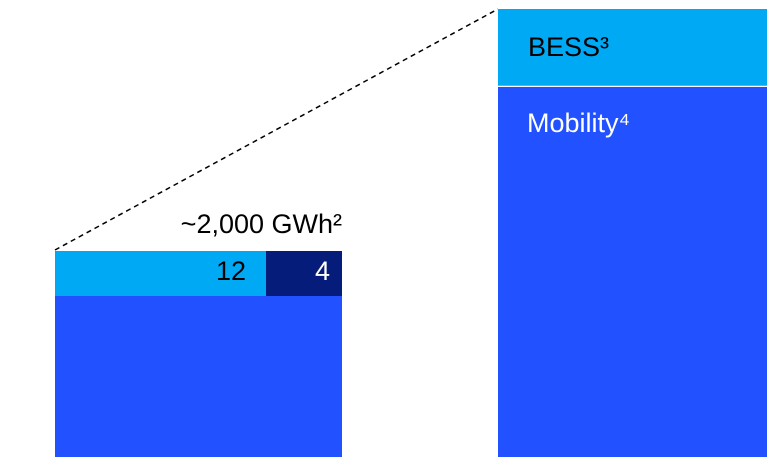  What do you see at coordinates (322, 271) in the screenshot?
I see `segment-label: 4` at bounding box center [322, 271].